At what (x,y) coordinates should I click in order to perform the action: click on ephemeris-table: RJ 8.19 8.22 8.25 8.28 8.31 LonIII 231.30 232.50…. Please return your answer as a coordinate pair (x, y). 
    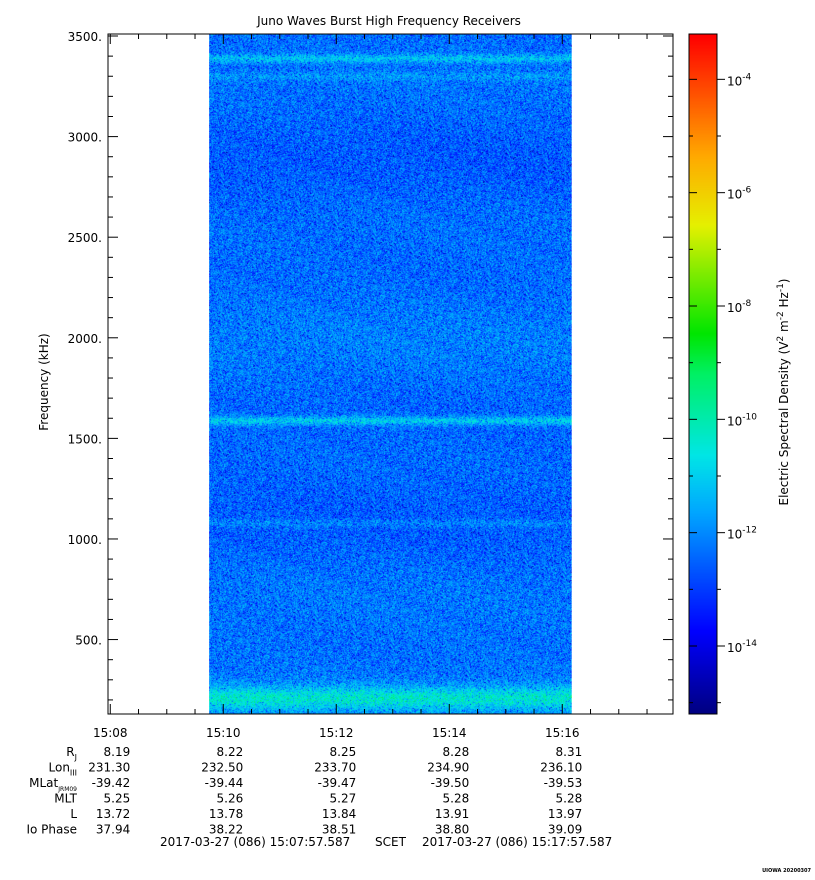
    Looking at the image, I should click on (304, 791).